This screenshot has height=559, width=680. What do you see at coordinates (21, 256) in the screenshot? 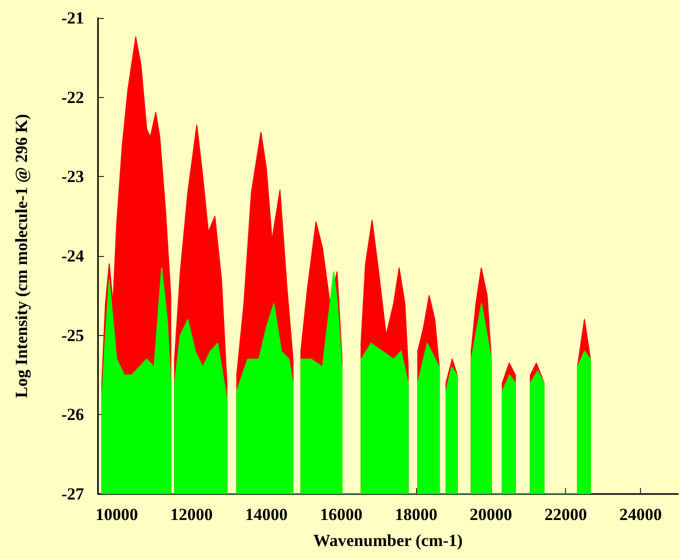
I see `y-axis-title: Log Intensity (cm molecule-1 @ 296 K)` at bounding box center [21, 256].